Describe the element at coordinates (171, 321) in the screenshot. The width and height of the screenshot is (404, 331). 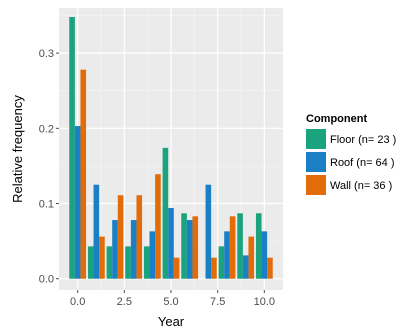
I see `x-axis-title: Year` at that location.